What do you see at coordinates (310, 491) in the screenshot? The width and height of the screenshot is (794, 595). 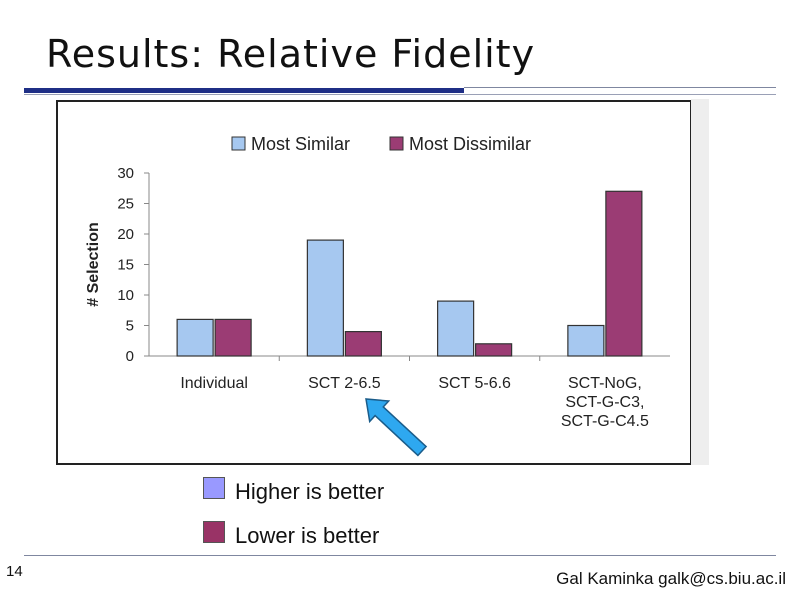 I see `legend-note-higher-label: Higher is better` at bounding box center [310, 491].